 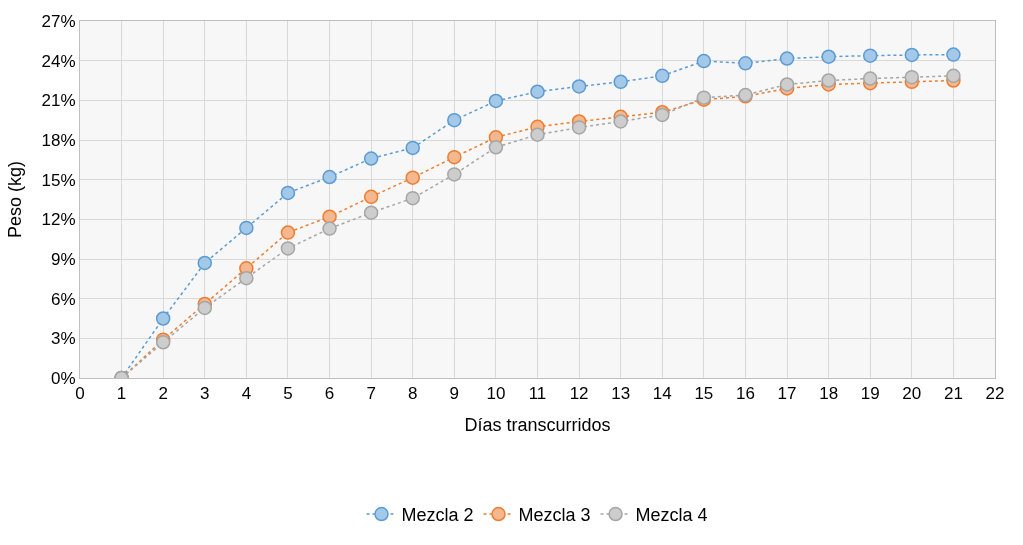 I want to click on x-tick-label: 1, so click(x=121, y=394).